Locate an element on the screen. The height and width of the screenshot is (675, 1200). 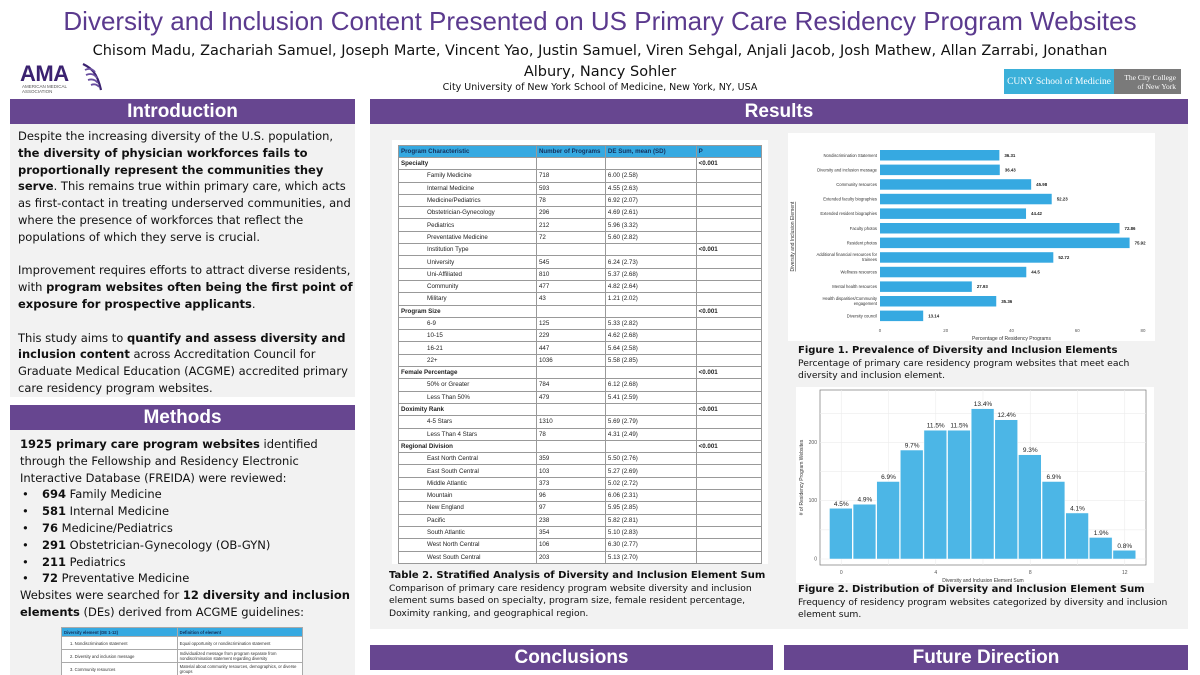
de-sum-mean: 4.69 (2.61) is located at coordinates (650, 213).